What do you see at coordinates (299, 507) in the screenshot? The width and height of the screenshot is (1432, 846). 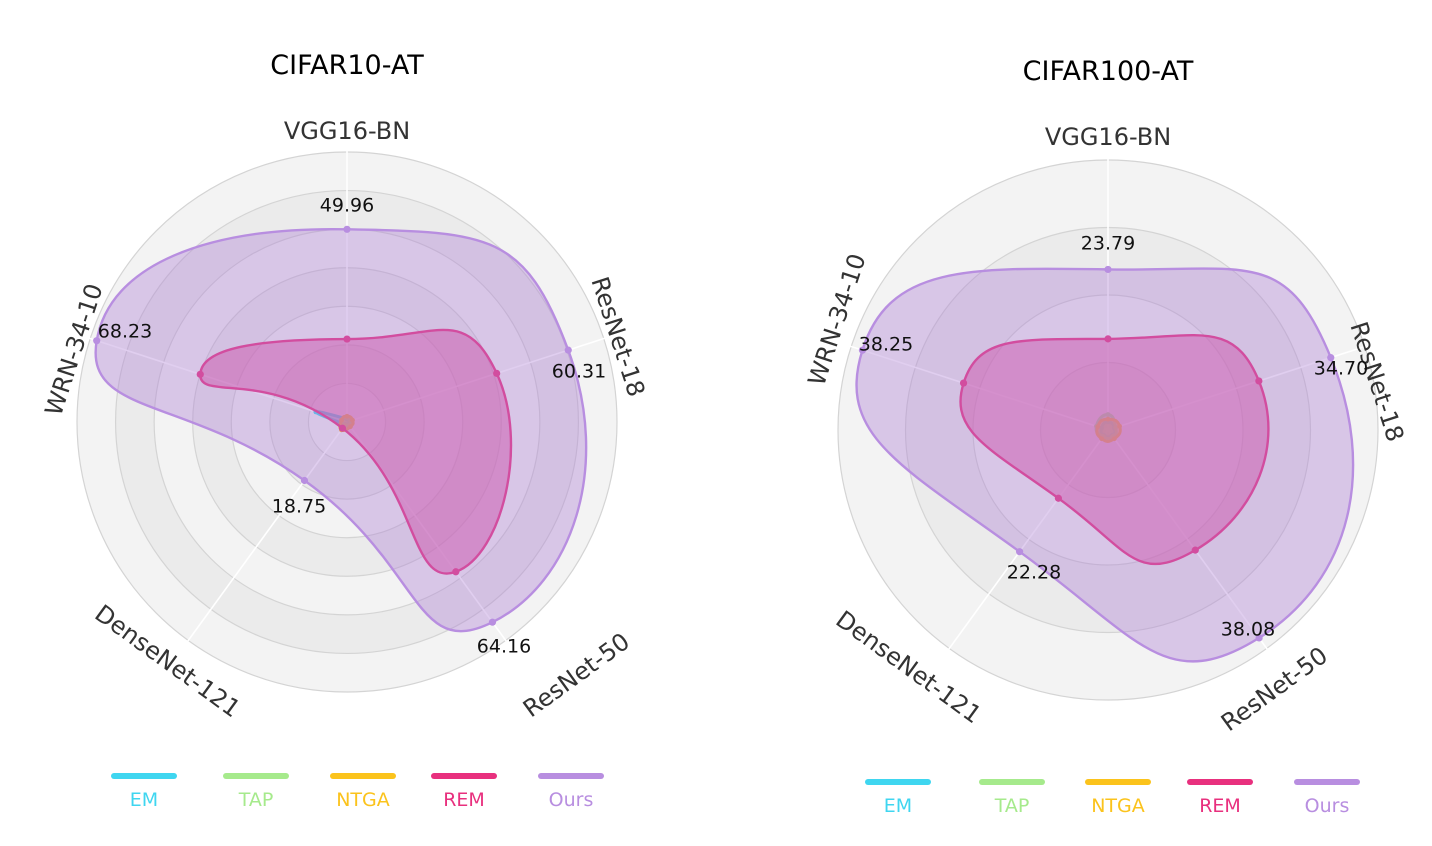 I see `value-label: 18.75` at bounding box center [299, 507].